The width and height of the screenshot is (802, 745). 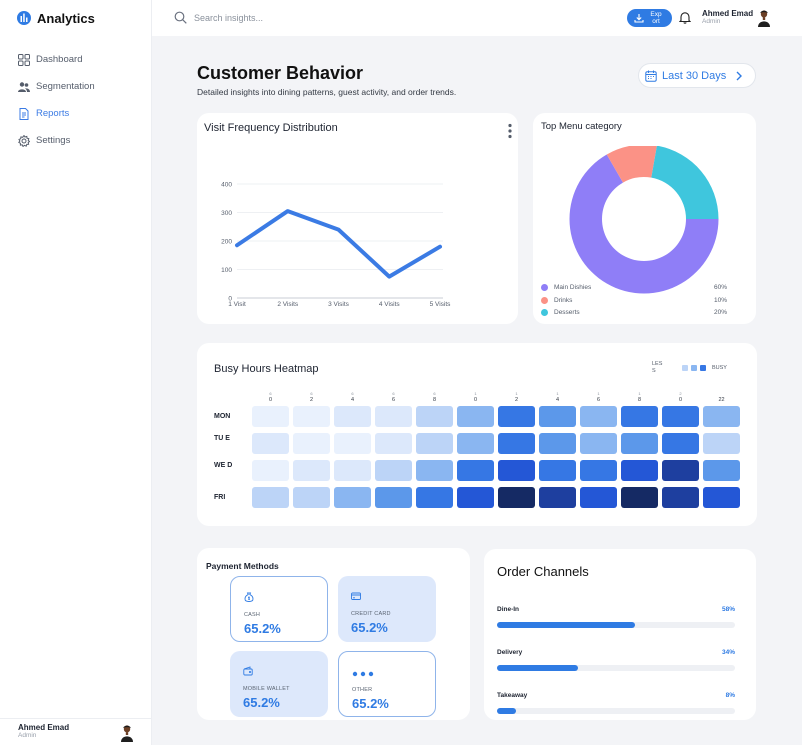 I want to click on y-tick-label: 0, so click(x=230, y=299).